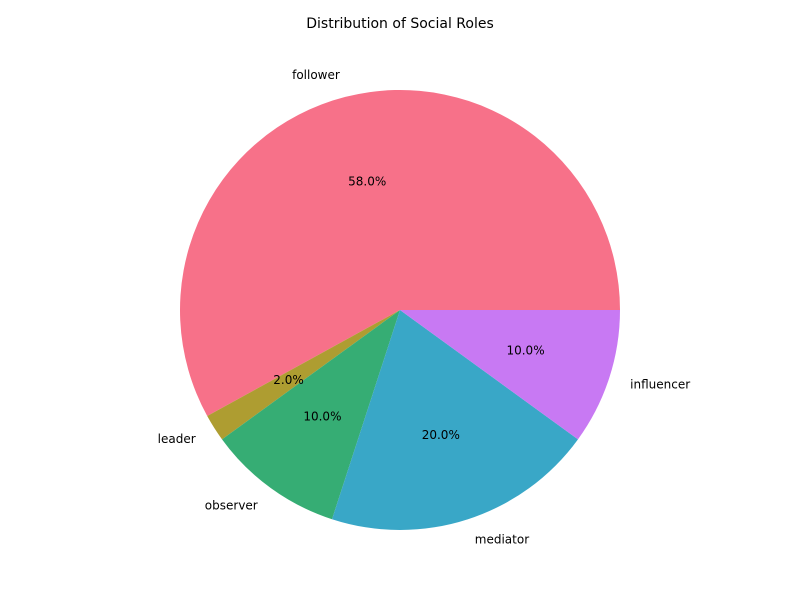 This screenshot has height=600, width=800. What do you see at coordinates (316, 75) in the screenshot?
I see `slice-label-follower: follower` at bounding box center [316, 75].